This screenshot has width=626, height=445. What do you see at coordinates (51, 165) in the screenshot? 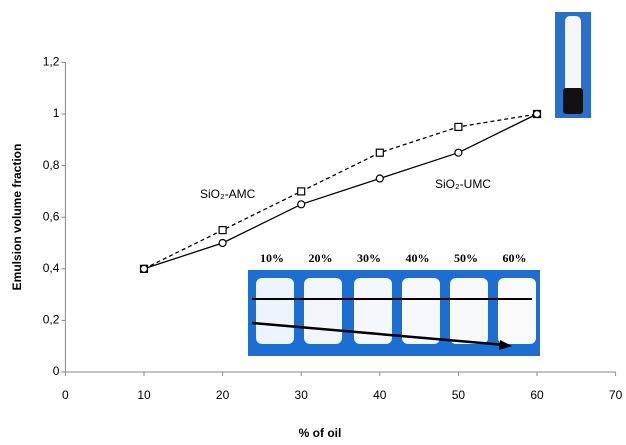
I see `y-tick-label: 0,8` at bounding box center [51, 165].